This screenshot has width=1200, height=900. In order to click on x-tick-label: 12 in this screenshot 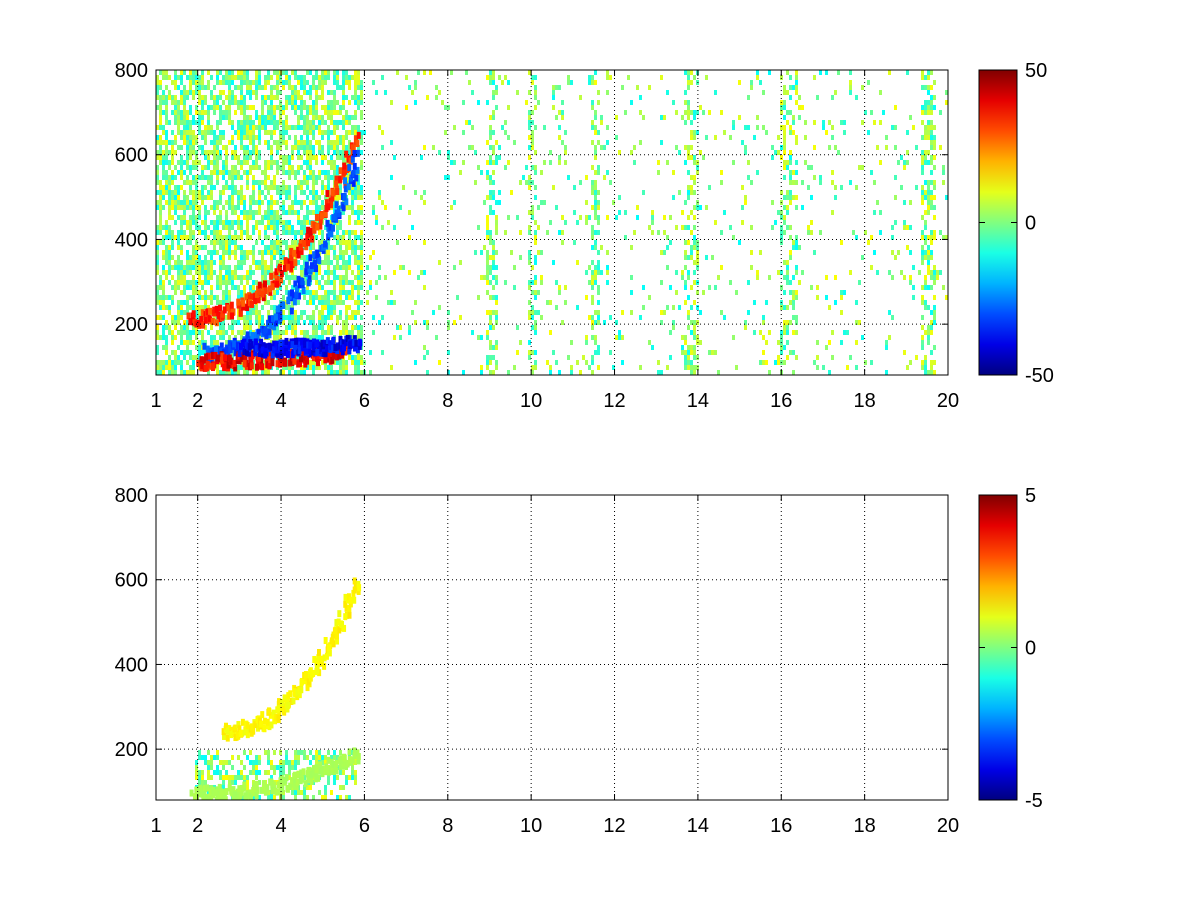, I will do `click(614, 401)`.